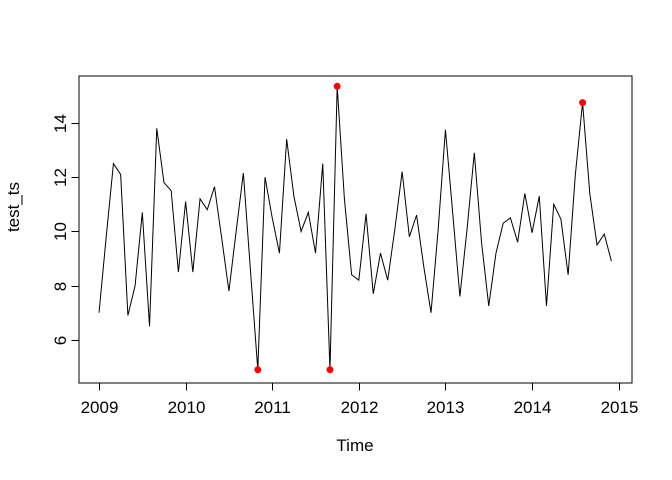 This screenshot has width=672, height=480. Describe the element at coordinates (60, 123) in the screenshot. I see `y-tick-label: 14` at that location.